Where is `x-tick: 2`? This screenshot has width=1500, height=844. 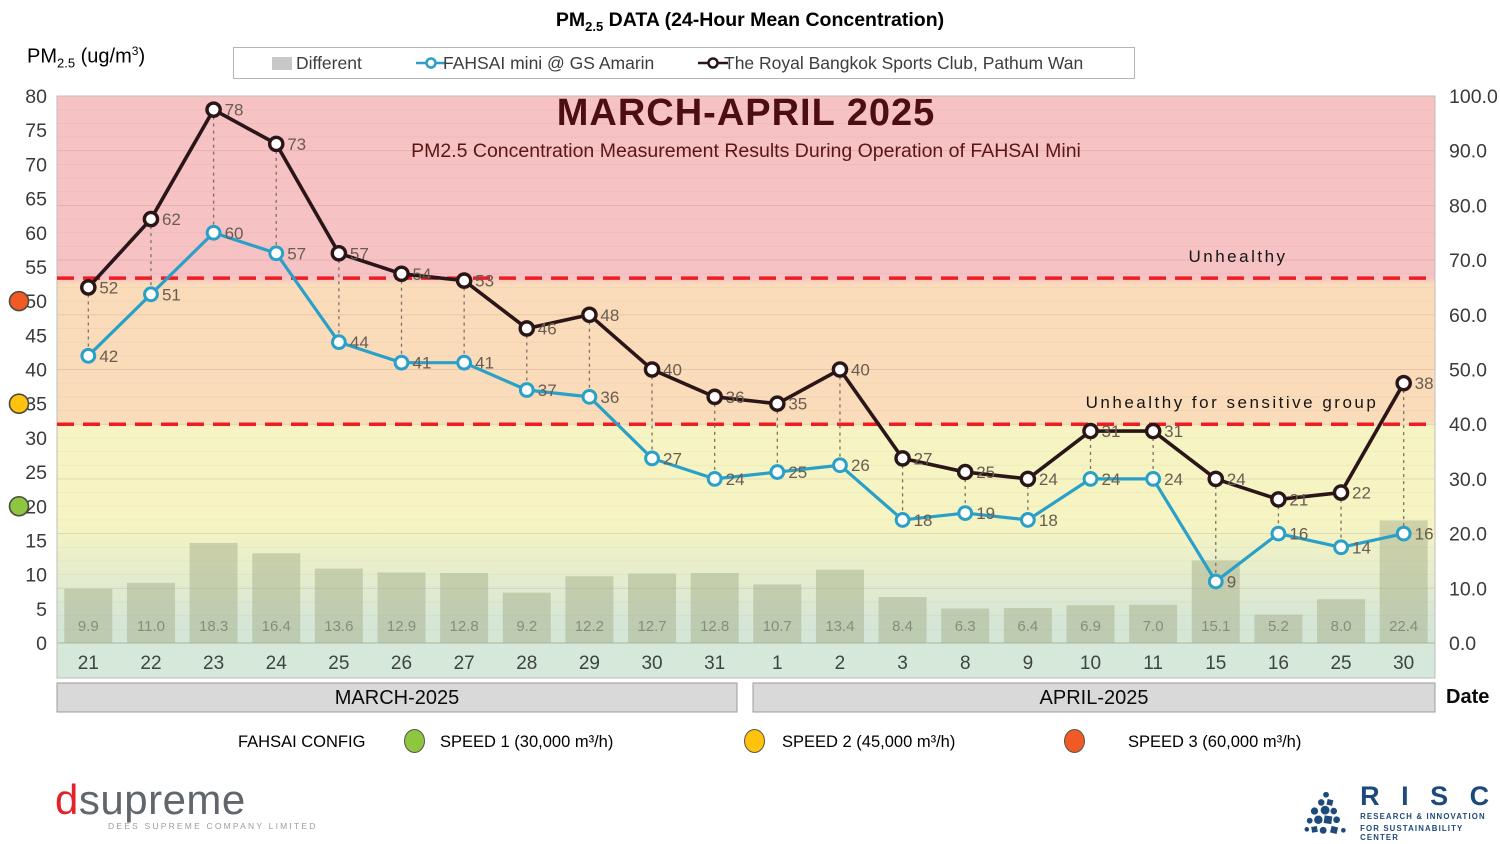 x-tick: 2 is located at coordinates (840, 663).